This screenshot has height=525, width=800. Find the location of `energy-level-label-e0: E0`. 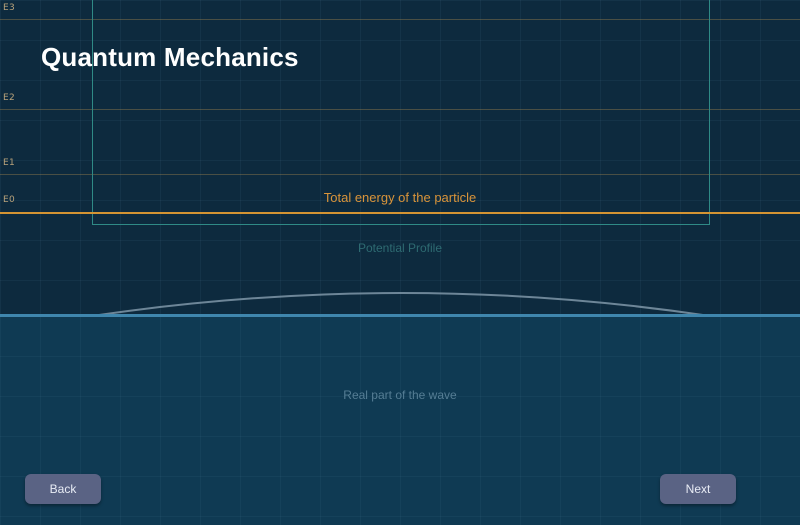

energy-level-label-e0: E0 is located at coordinates (9, 200).